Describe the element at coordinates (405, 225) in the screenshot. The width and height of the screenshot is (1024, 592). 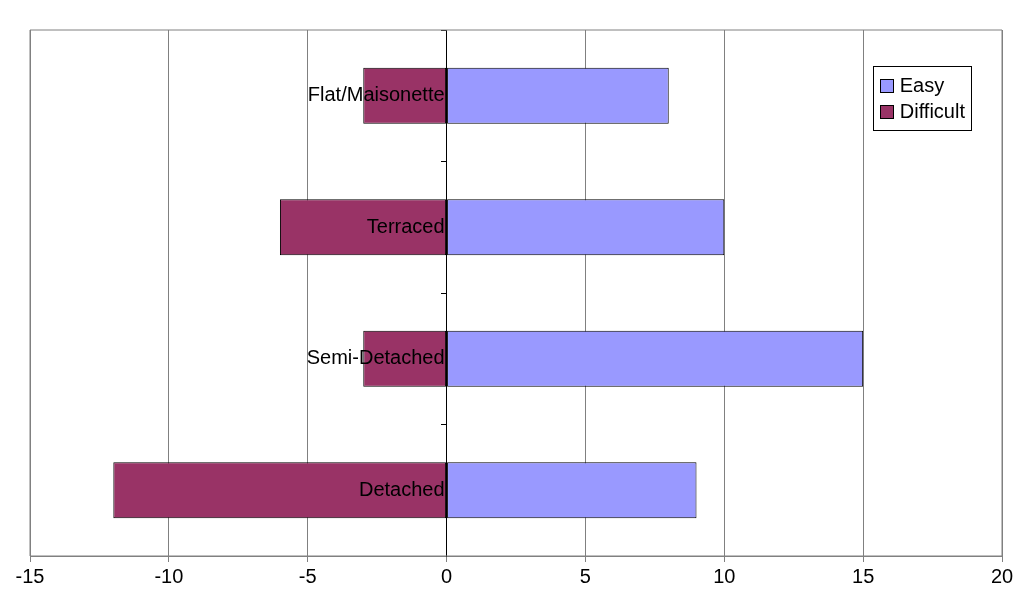
I see `y-tick-label: Terraced` at that location.